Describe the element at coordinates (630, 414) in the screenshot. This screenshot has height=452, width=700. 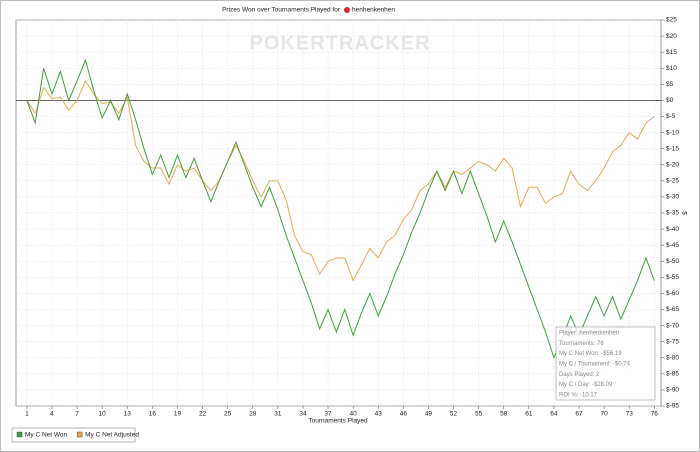
I see `x-tick-label: 73` at that location.